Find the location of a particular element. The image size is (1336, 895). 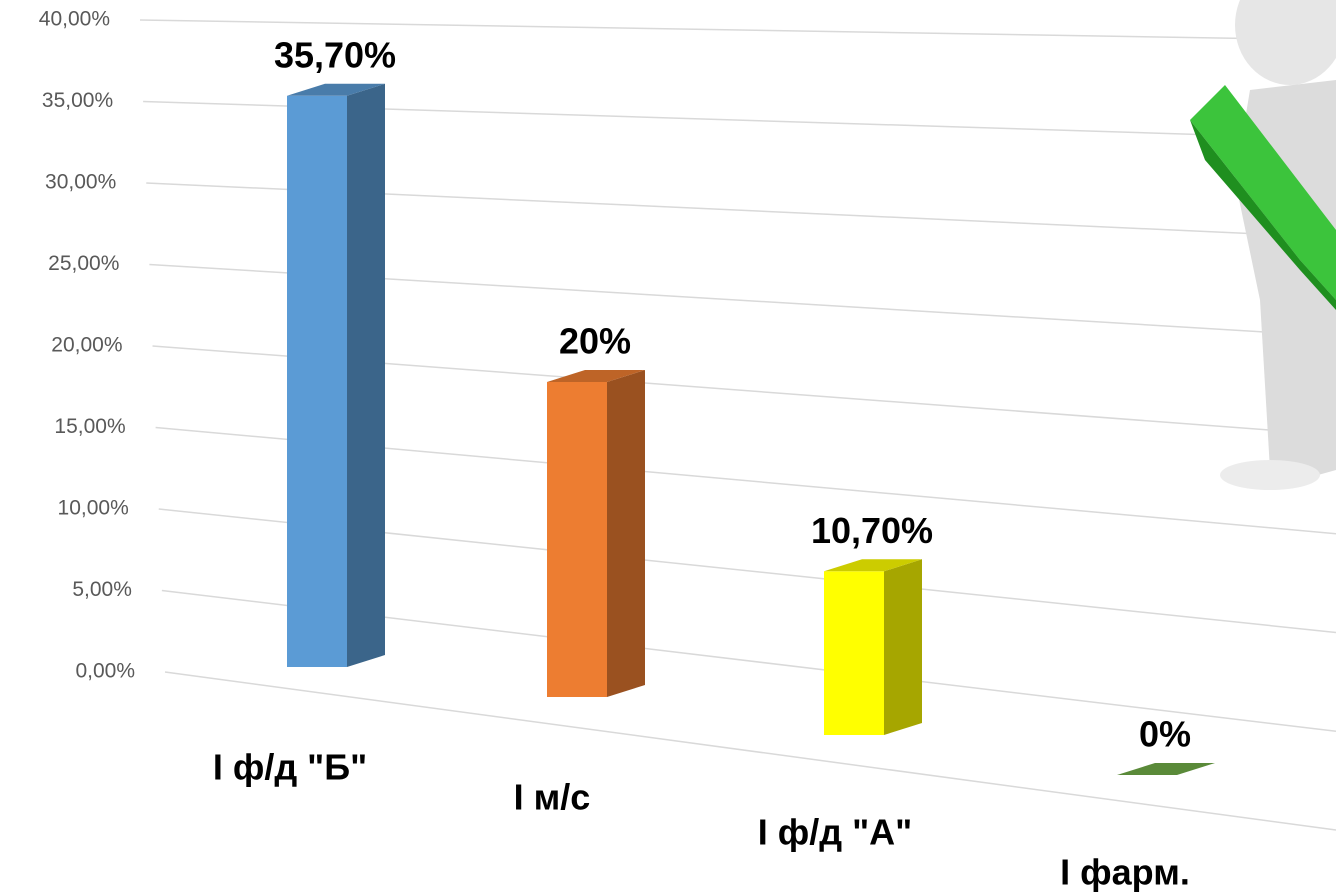

y-tick-label: 15,00% is located at coordinates (89, 426).